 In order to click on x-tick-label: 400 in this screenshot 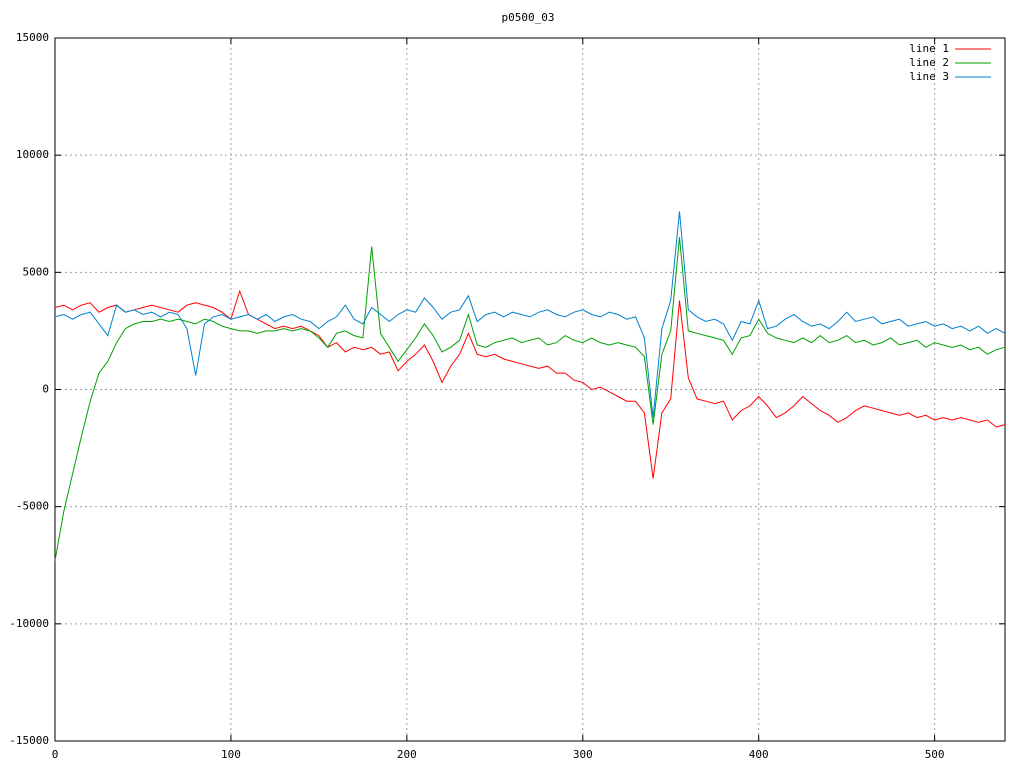, I will do `click(759, 754)`.